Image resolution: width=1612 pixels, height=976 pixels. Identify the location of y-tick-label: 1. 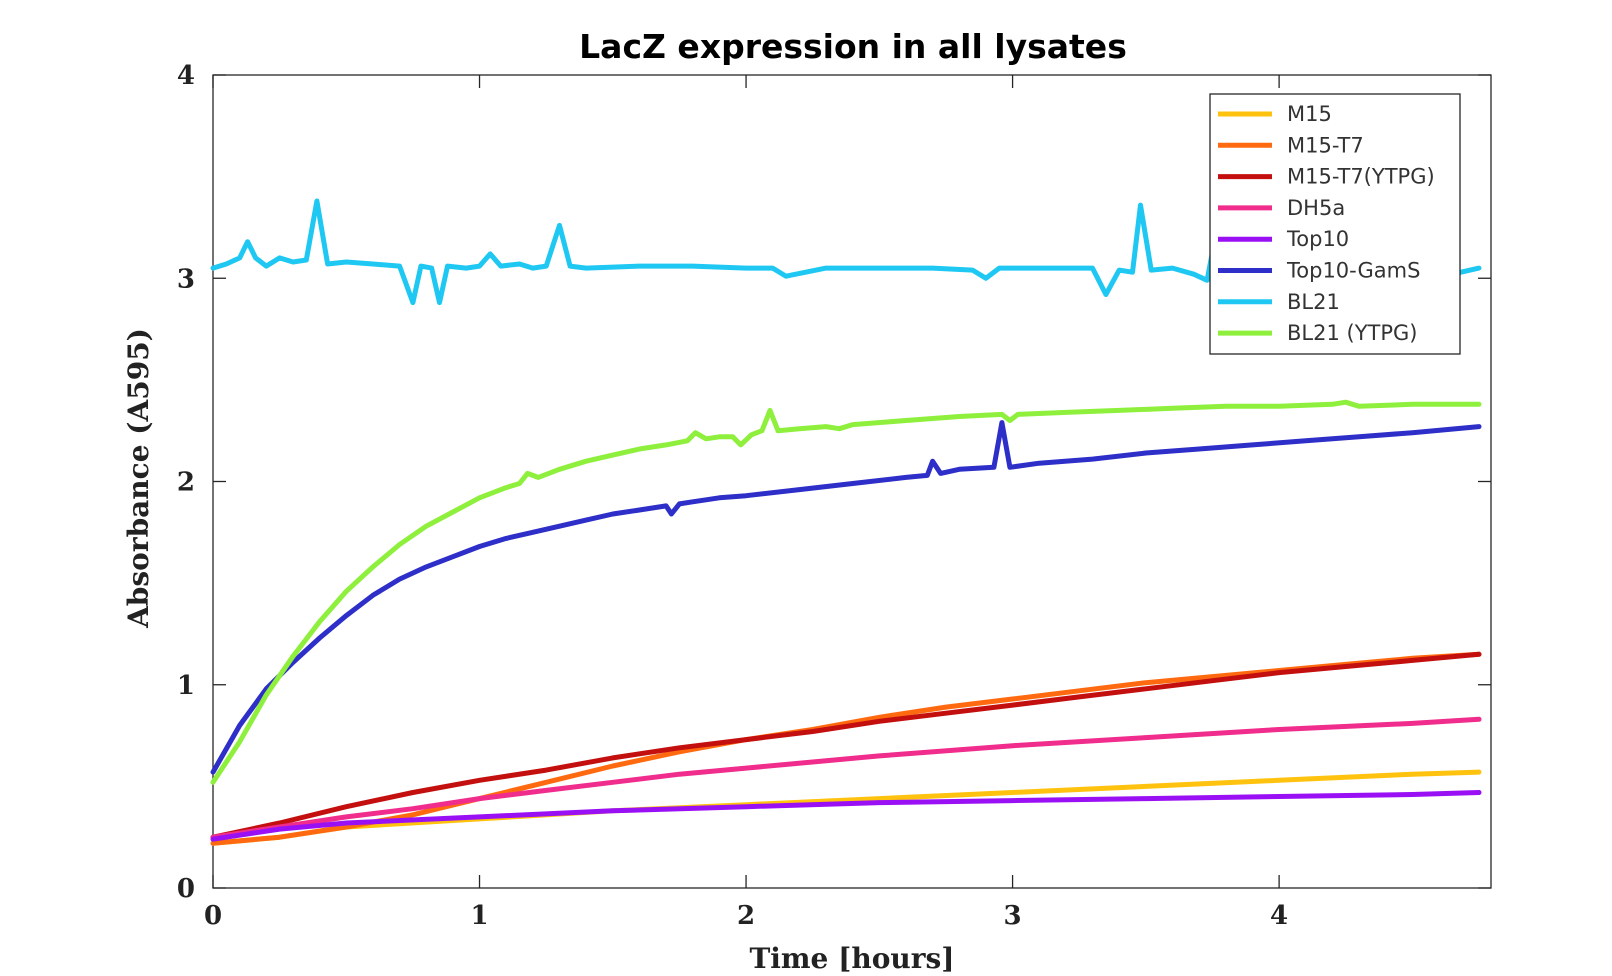
(186, 686).